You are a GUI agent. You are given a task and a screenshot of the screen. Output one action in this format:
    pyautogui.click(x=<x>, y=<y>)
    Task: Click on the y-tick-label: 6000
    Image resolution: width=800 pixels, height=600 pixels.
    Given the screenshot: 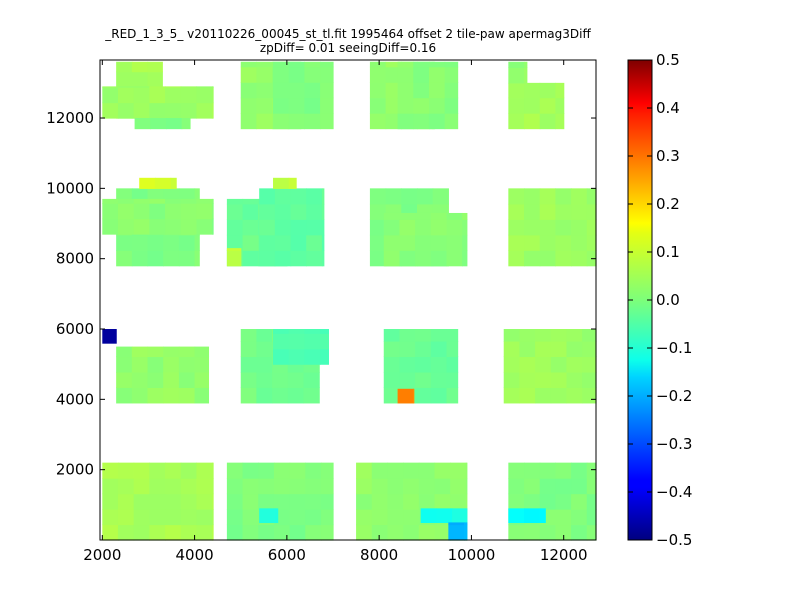 What is the action you would take?
    pyautogui.click(x=75, y=329)
    